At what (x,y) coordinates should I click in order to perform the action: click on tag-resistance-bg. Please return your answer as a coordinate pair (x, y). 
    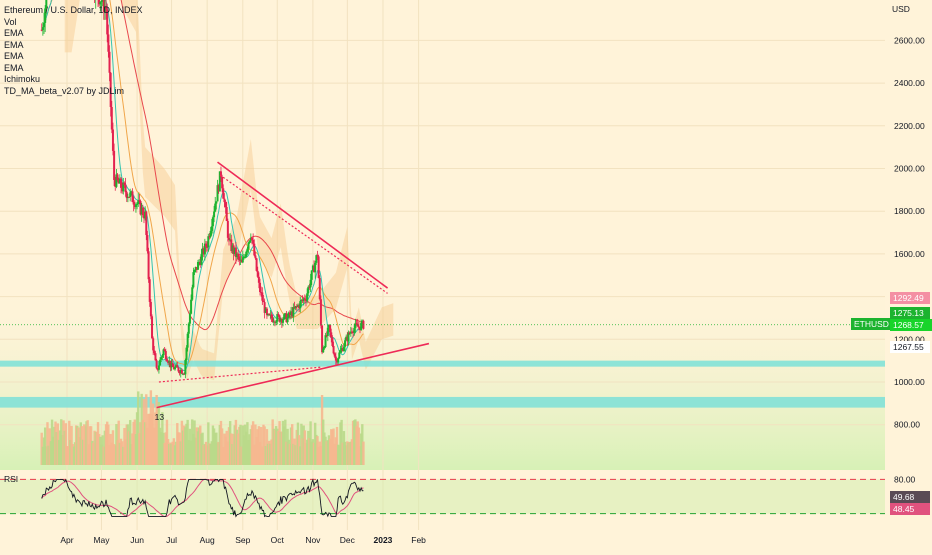
    Looking at the image, I should click on (910, 298).